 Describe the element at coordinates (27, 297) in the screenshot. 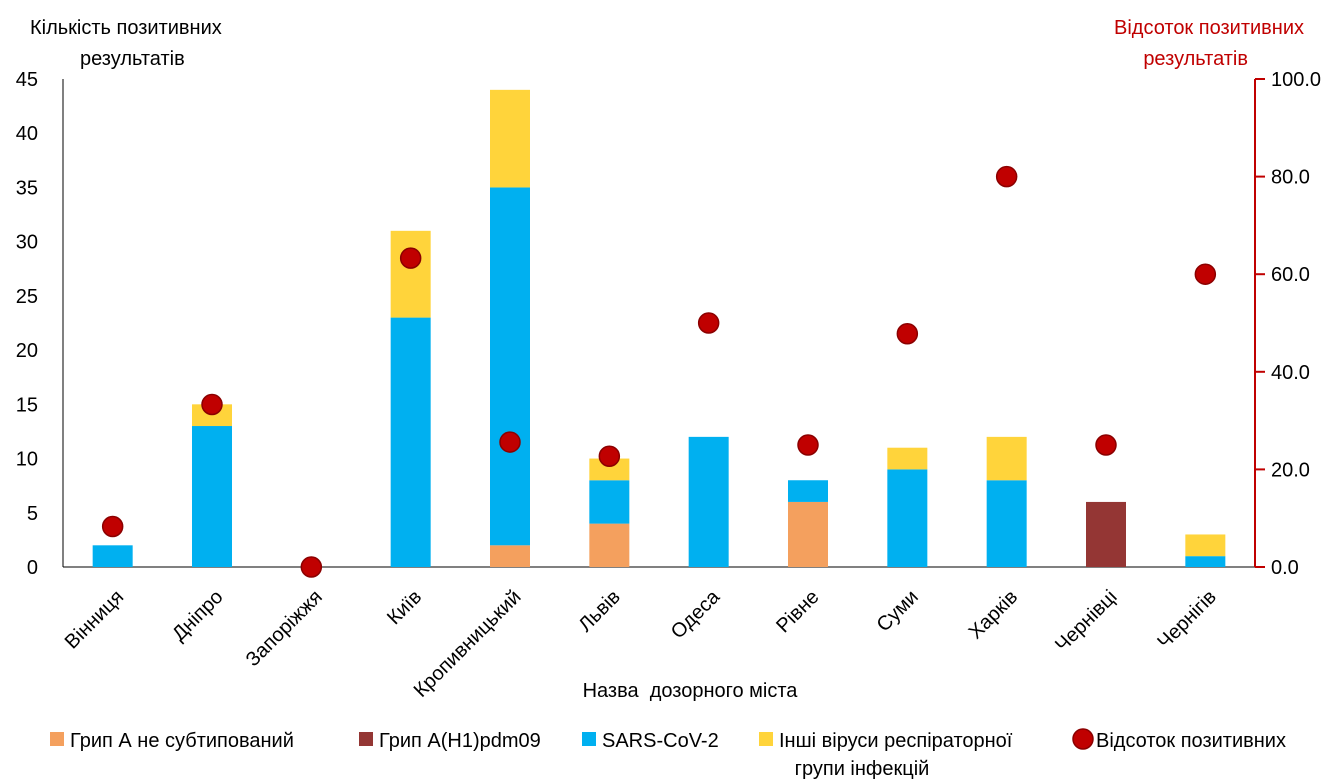

I see `left-tick-label: 25` at that location.